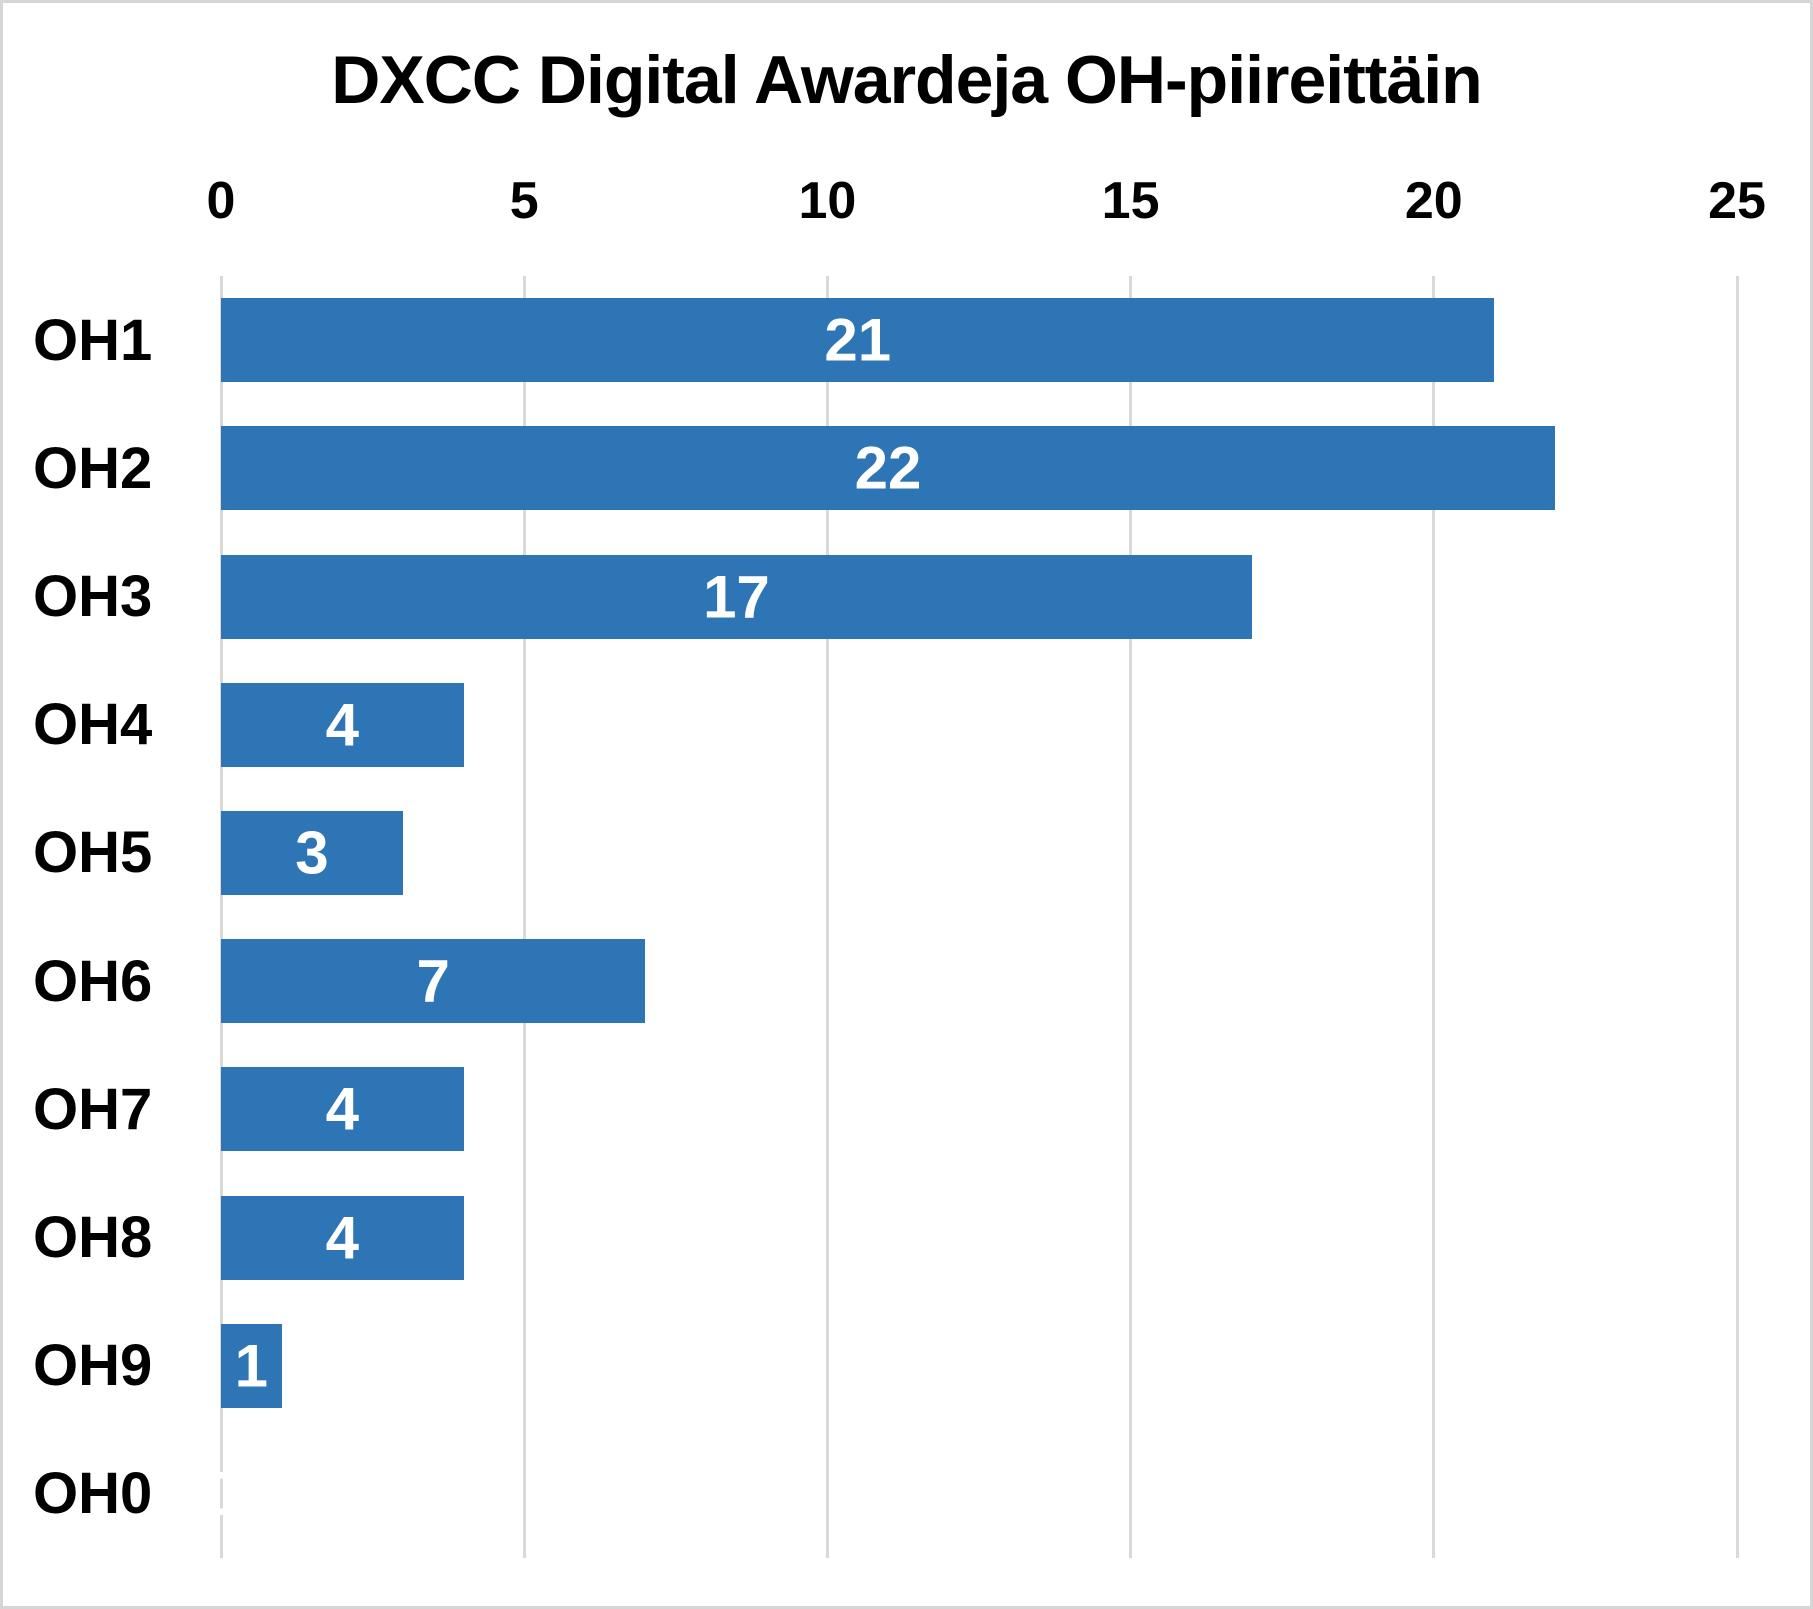  I want to click on bar-value-label-oh7: 4, so click(342, 1109).